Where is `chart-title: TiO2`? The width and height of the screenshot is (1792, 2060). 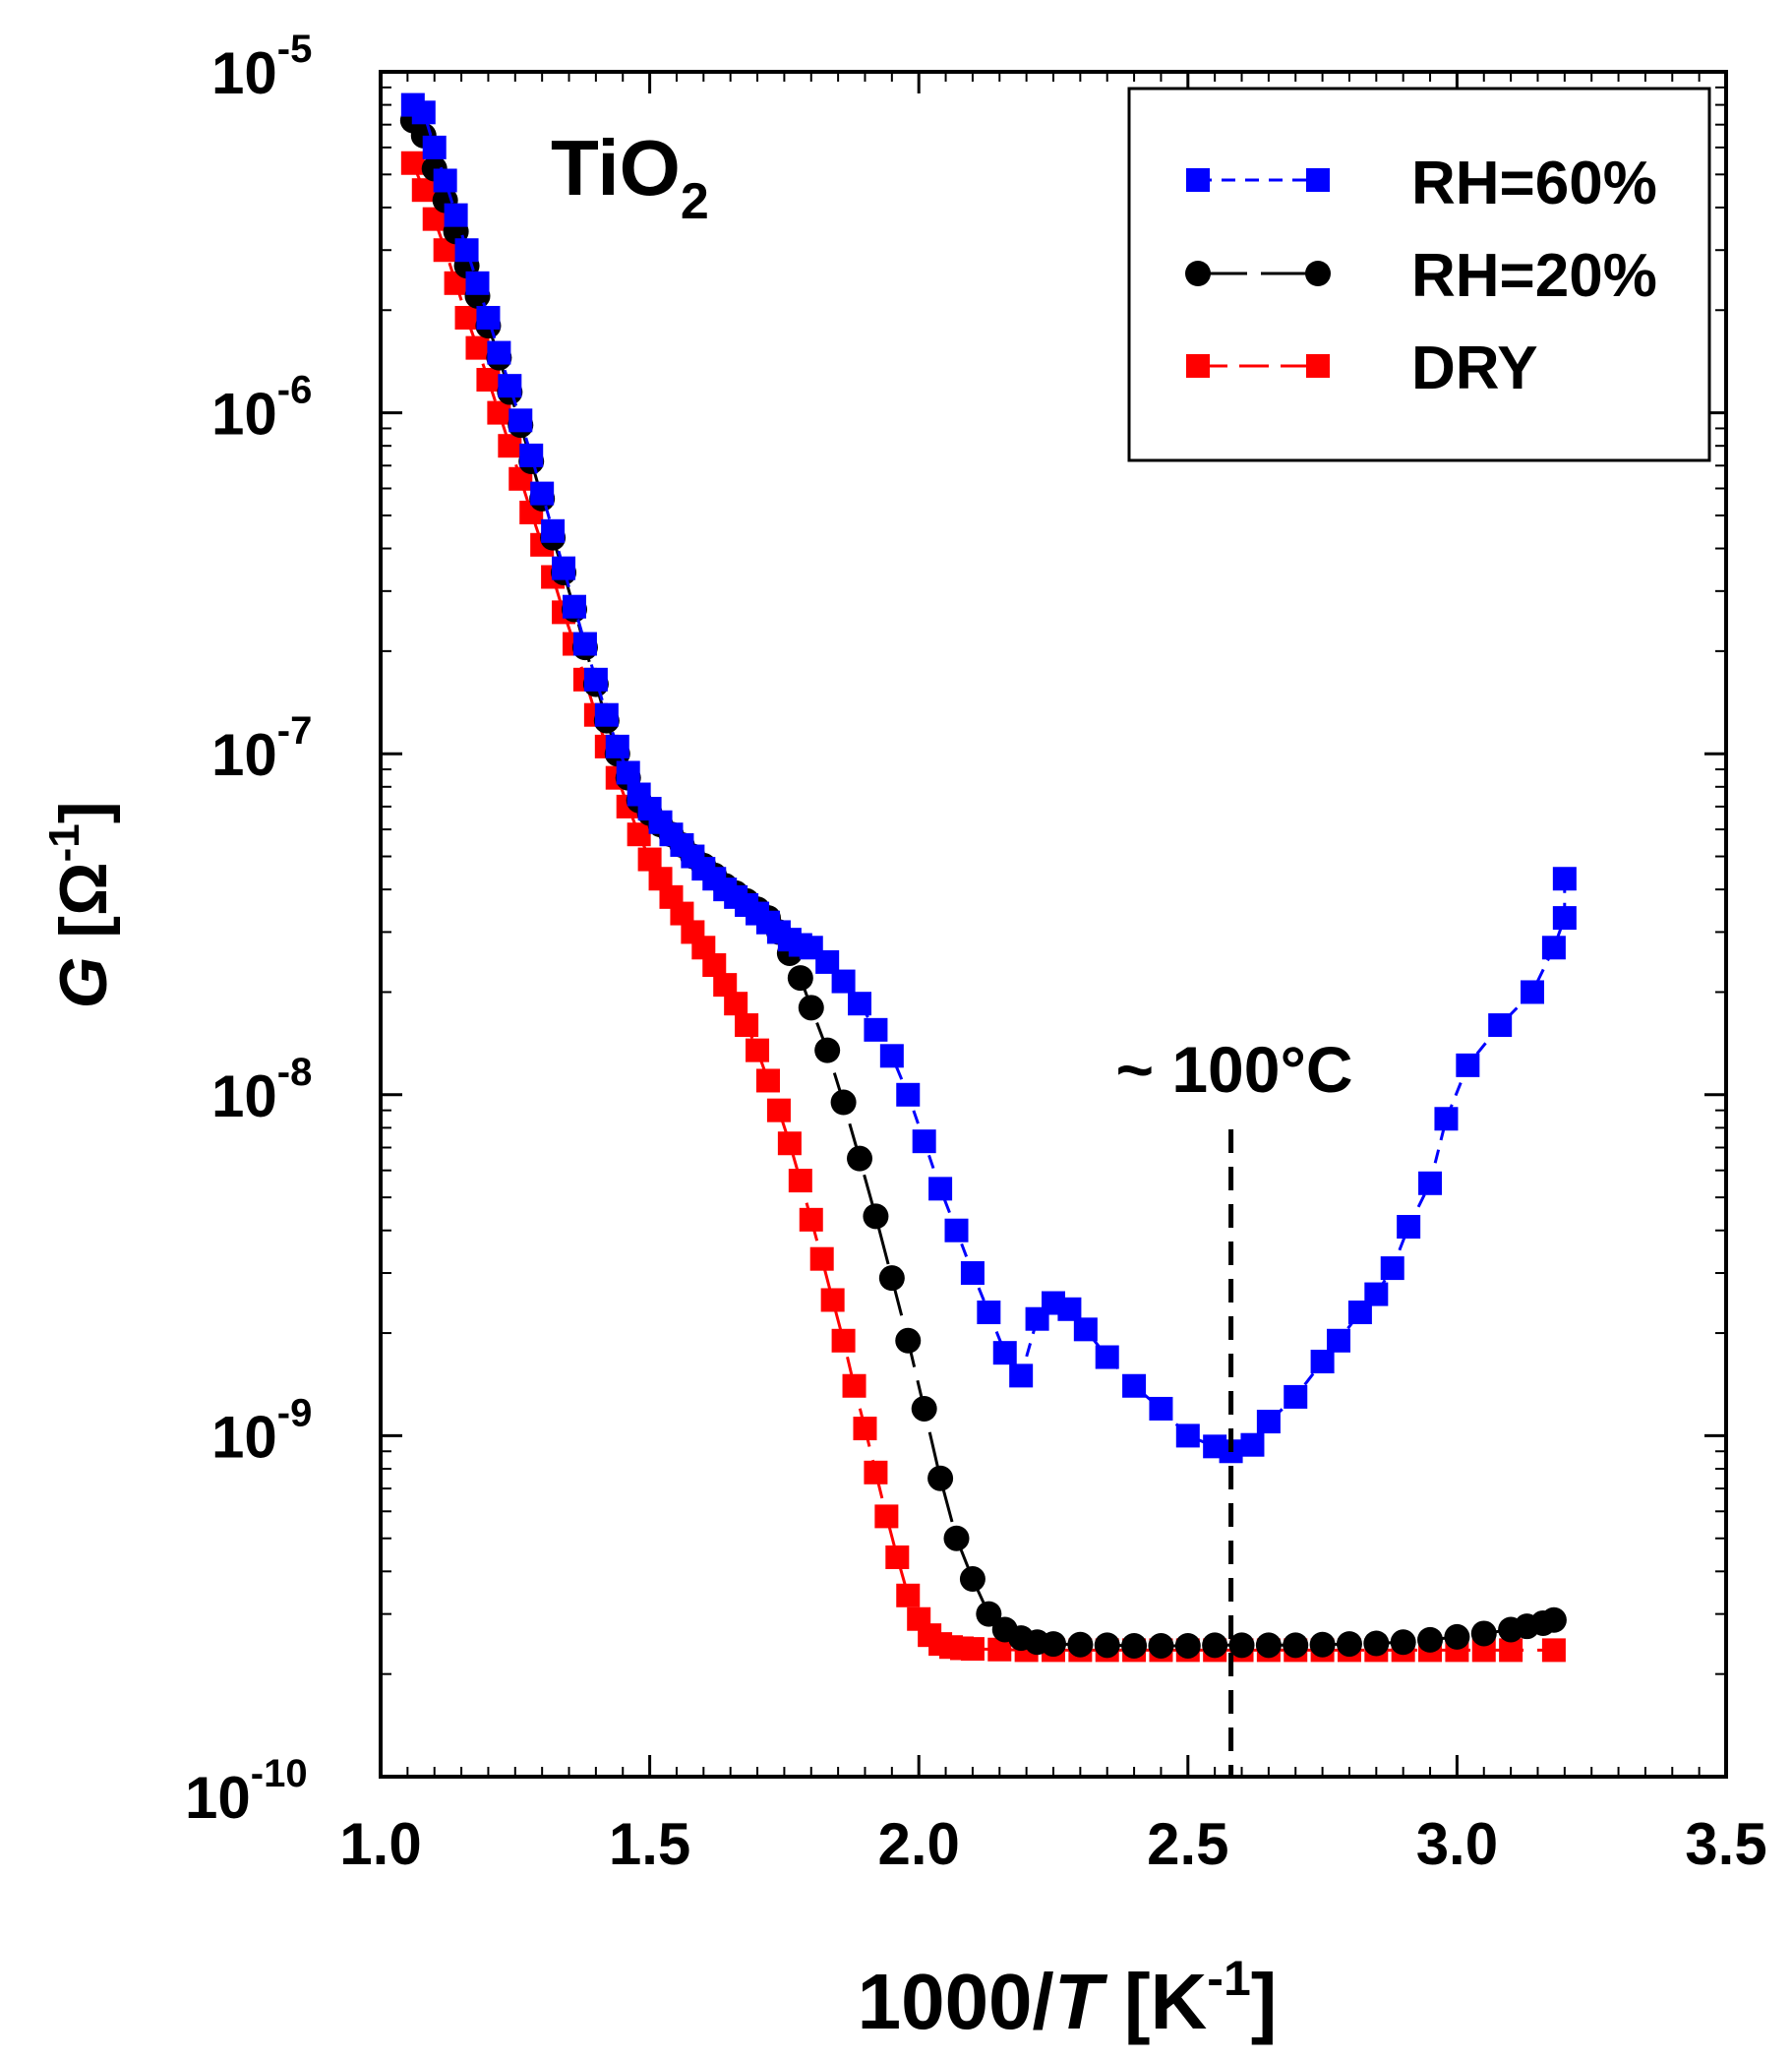
chart-title: TiO2 is located at coordinates (630, 177).